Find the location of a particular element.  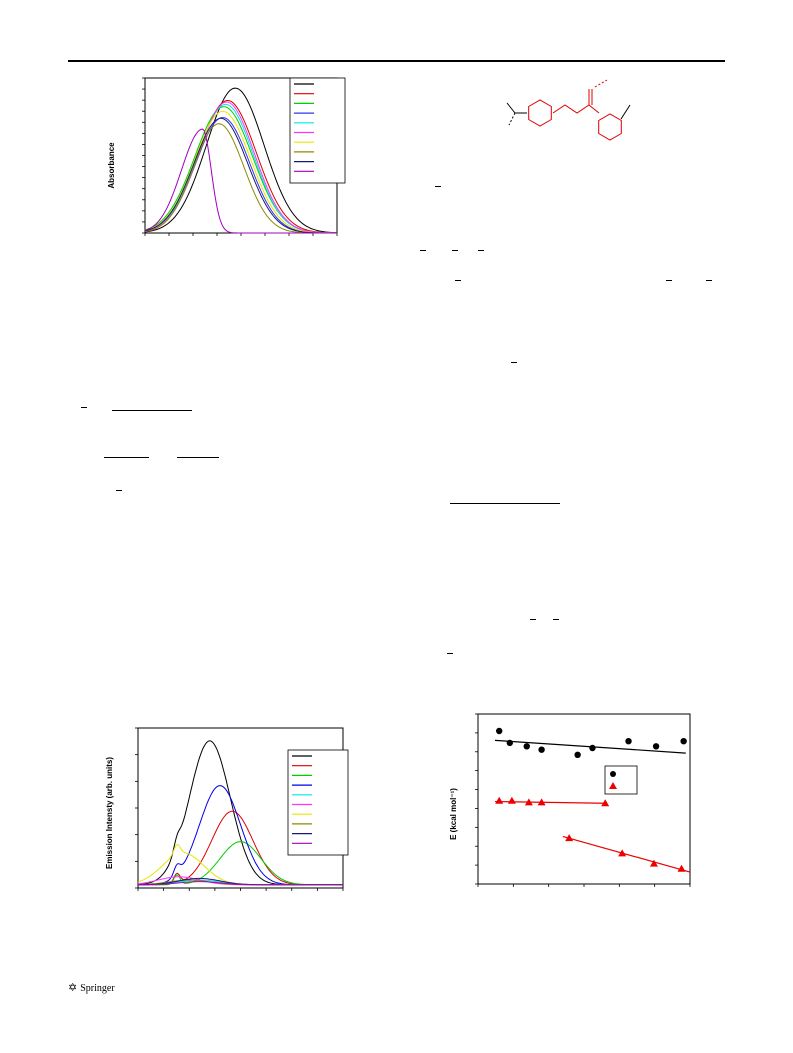

footer: ✡ Springer is located at coordinates (91, 988).